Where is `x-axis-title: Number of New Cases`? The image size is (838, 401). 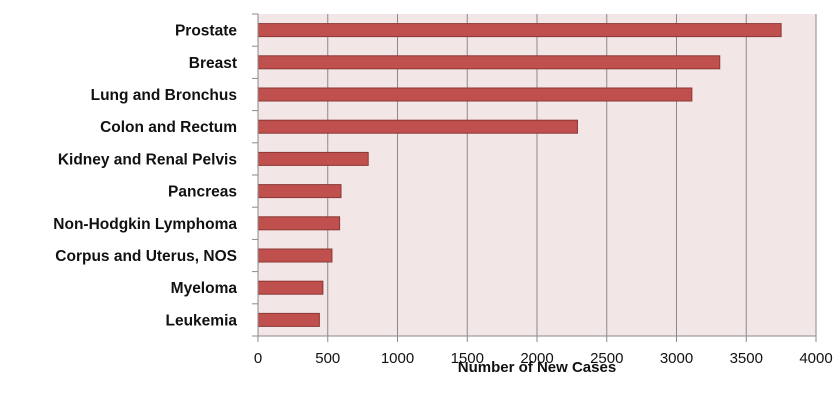
x-axis-title: Number of New Cases is located at coordinates (537, 367).